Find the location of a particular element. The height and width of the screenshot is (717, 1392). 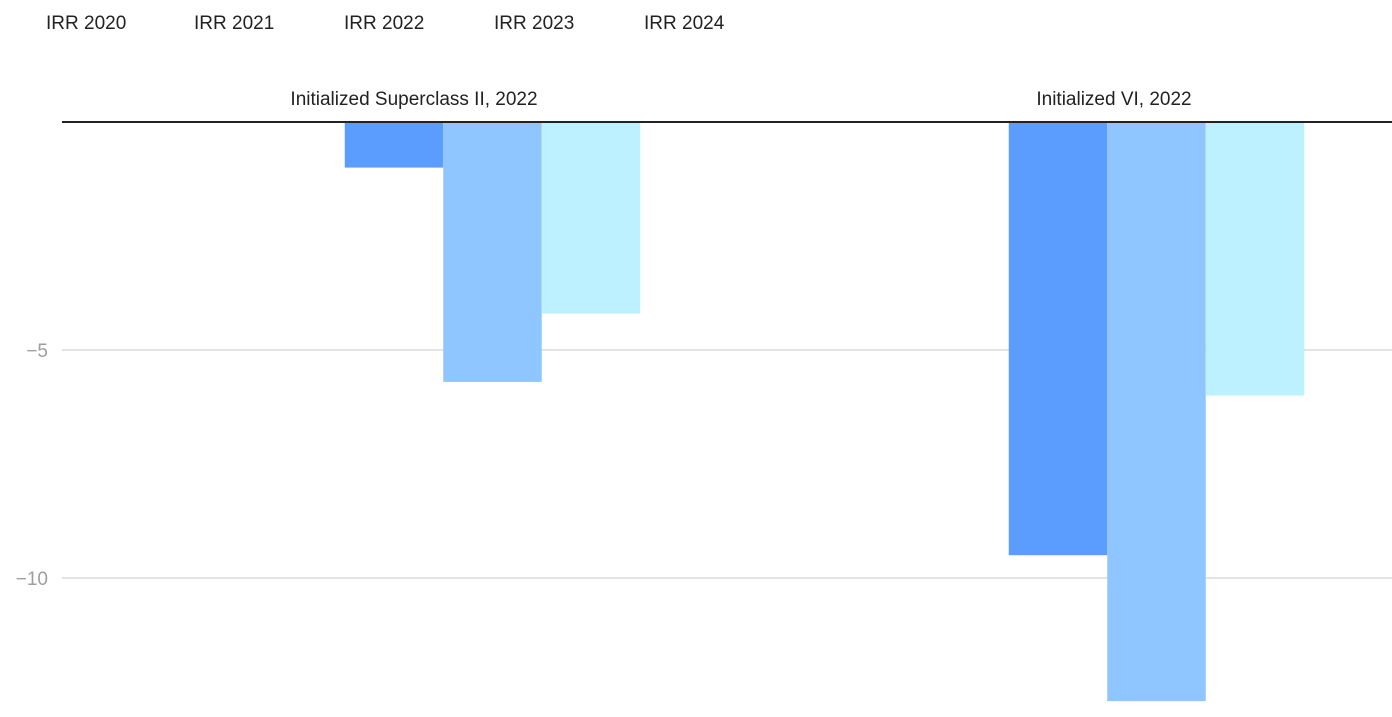

legend-item-irr-2021: IRR 2021 is located at coordinates (234, 23).